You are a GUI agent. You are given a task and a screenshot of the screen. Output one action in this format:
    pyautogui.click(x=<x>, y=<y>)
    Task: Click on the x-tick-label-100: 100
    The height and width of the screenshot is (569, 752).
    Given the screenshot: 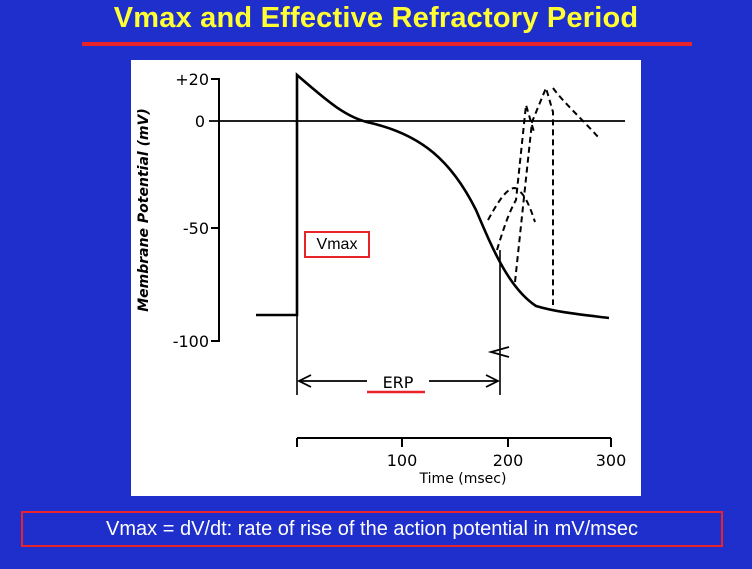 What is the action you would take?
    pyautogui.click(x=402, y=460)
    